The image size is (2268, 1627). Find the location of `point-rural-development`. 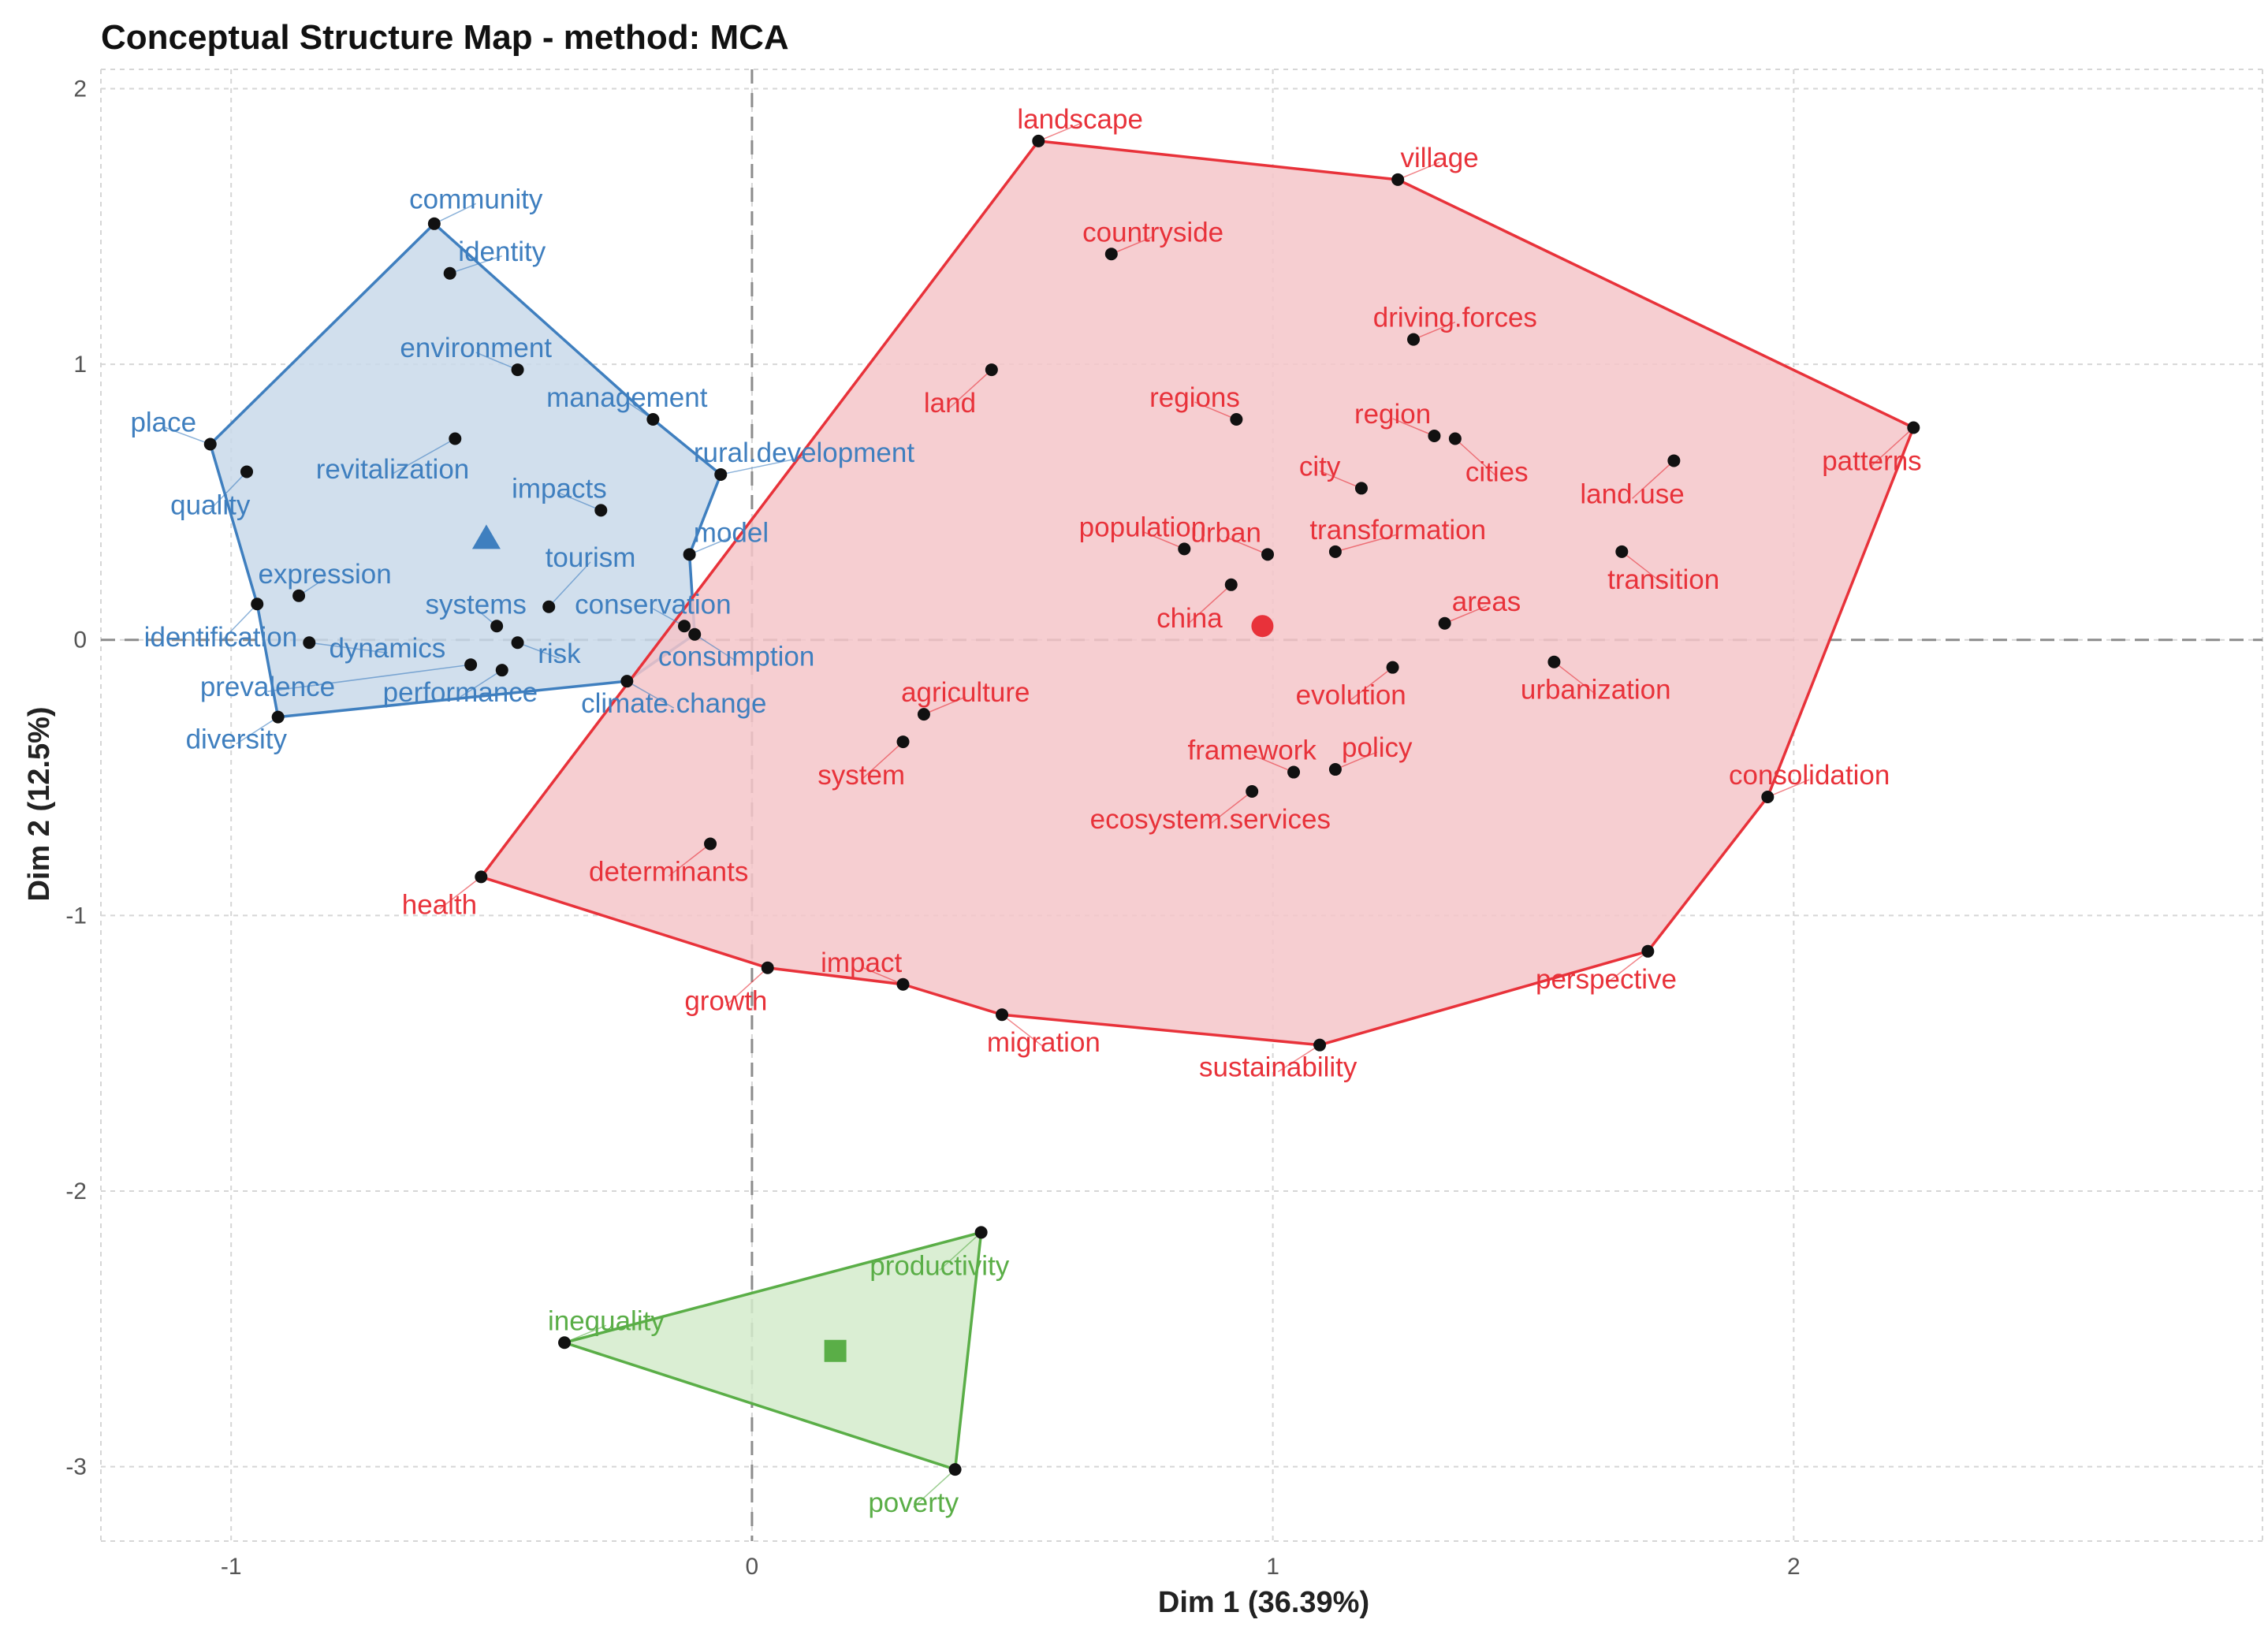

point-rural-development is located at coordinates (721, 474).